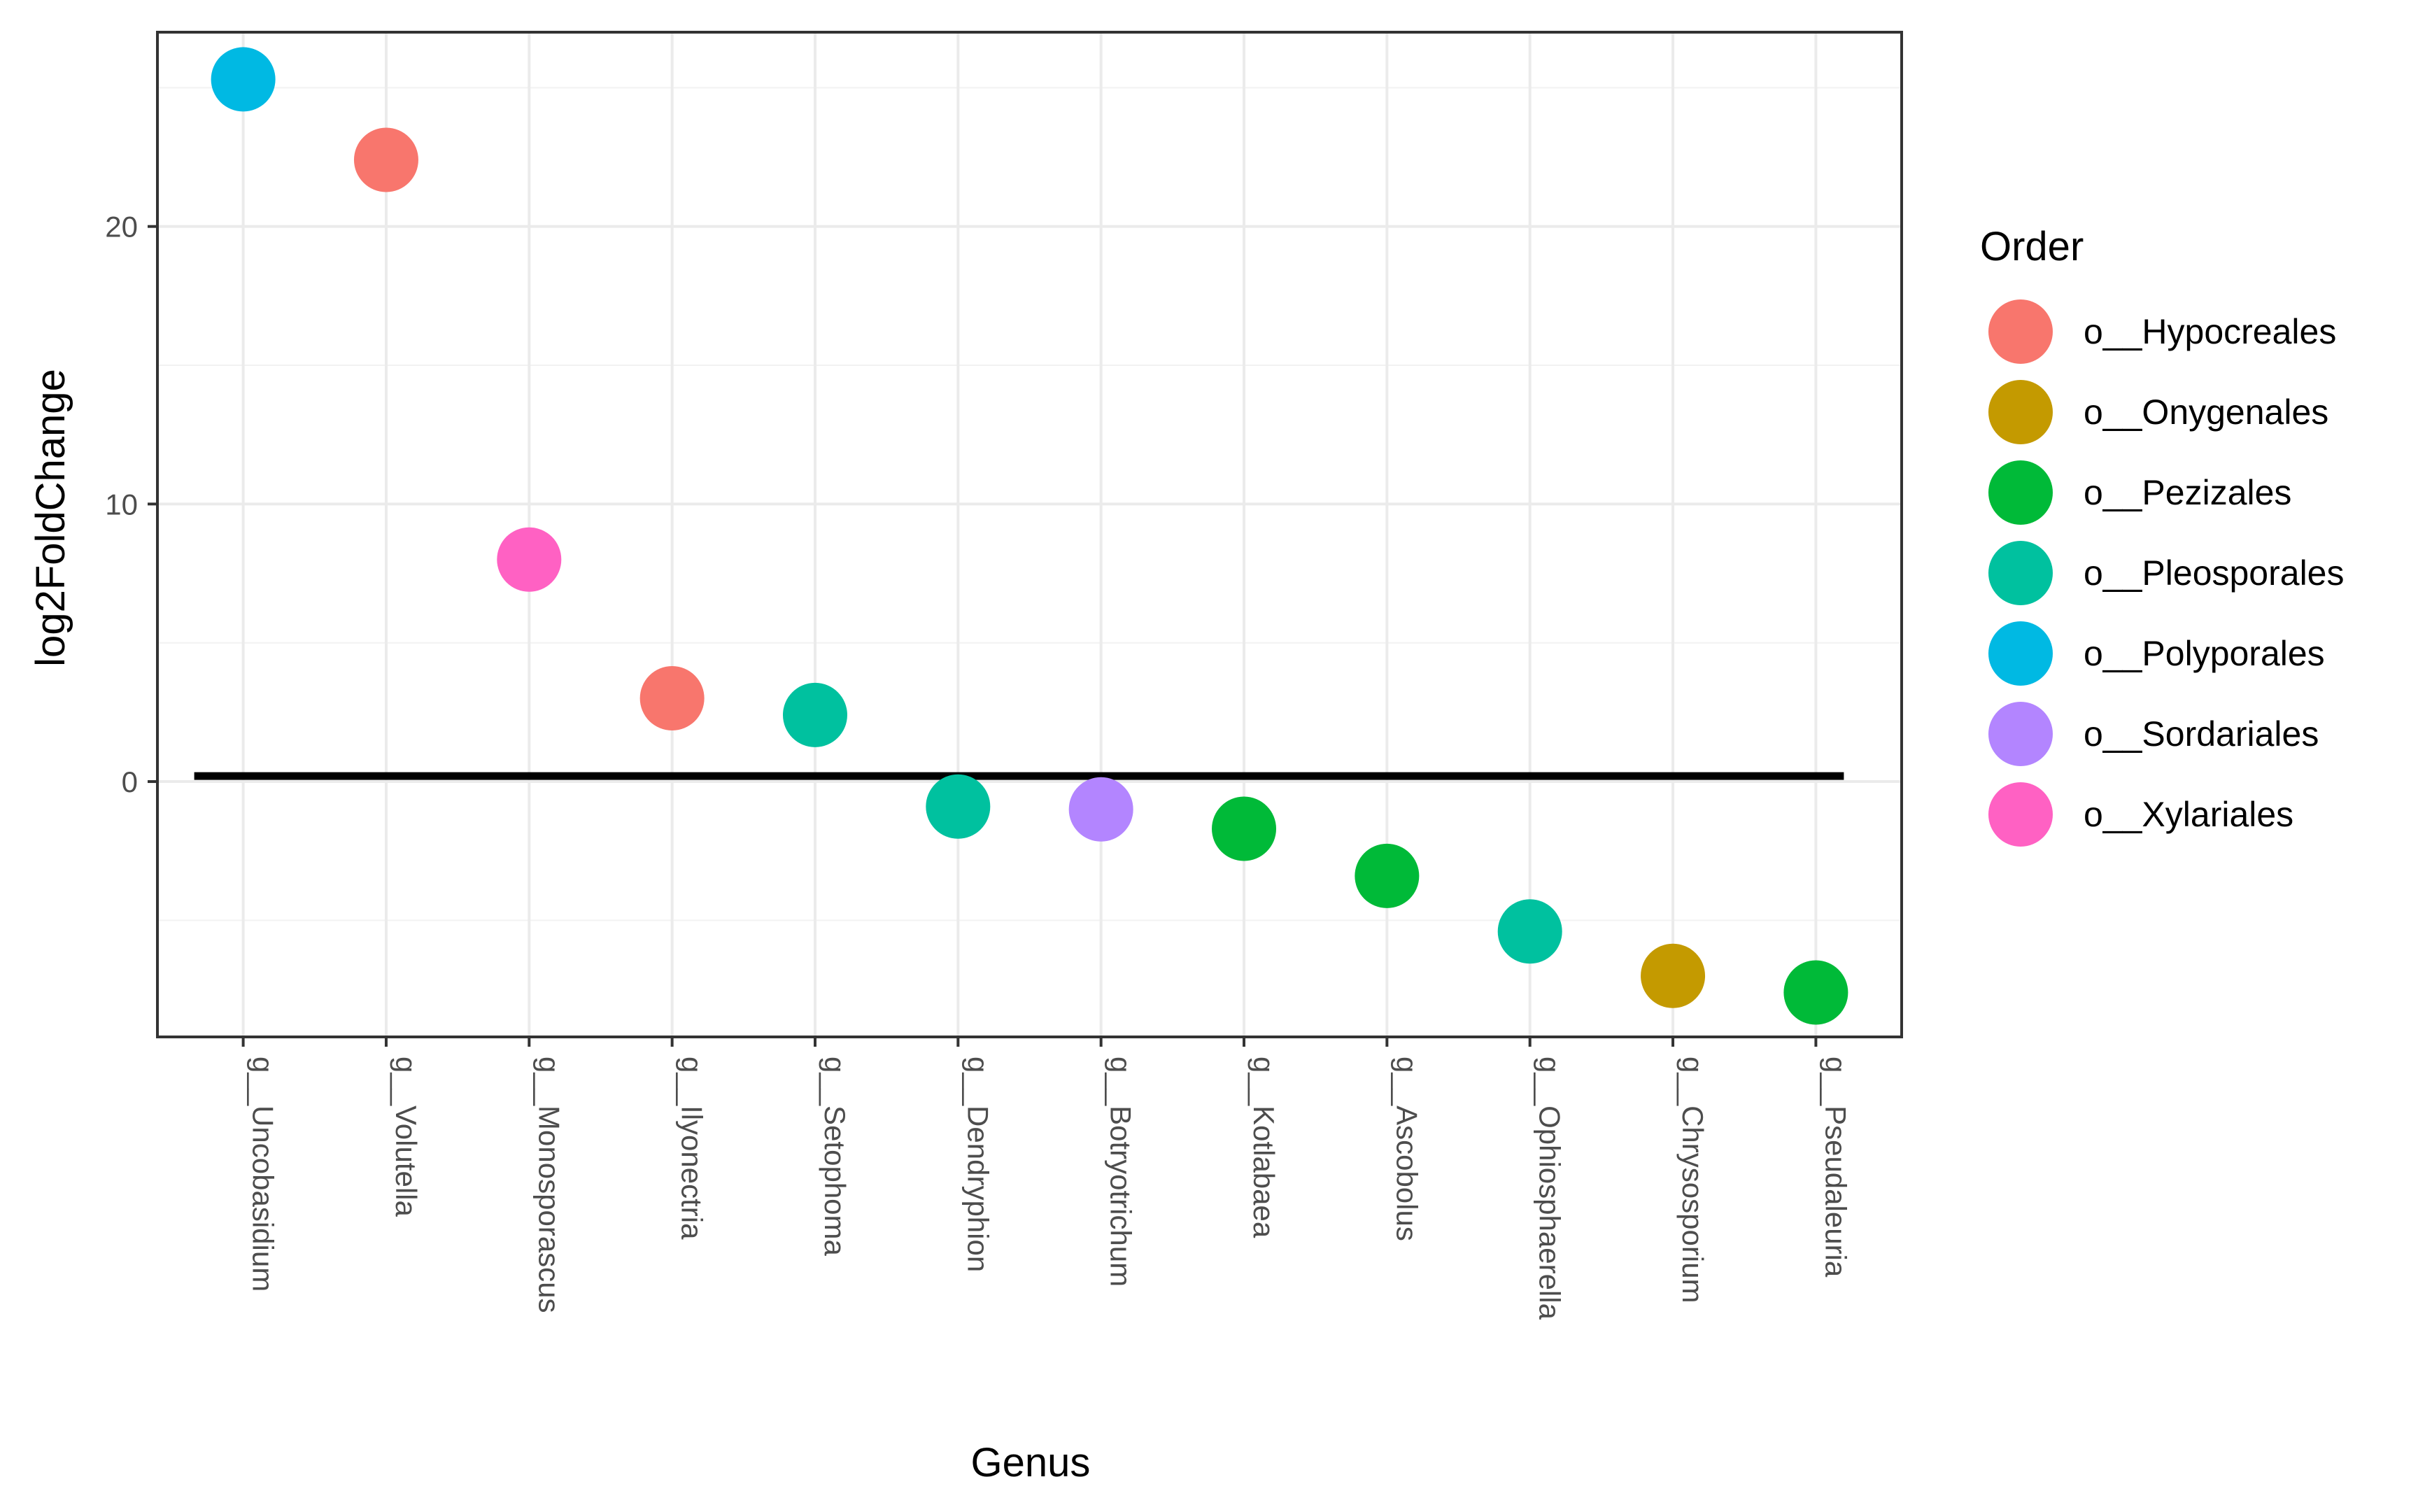 The height and width of the screenshot is (1512, 2411). Describe the element at coordinates (2206, 412) in the screenshot. I see `legend-label: o__Onygenales` at that location.